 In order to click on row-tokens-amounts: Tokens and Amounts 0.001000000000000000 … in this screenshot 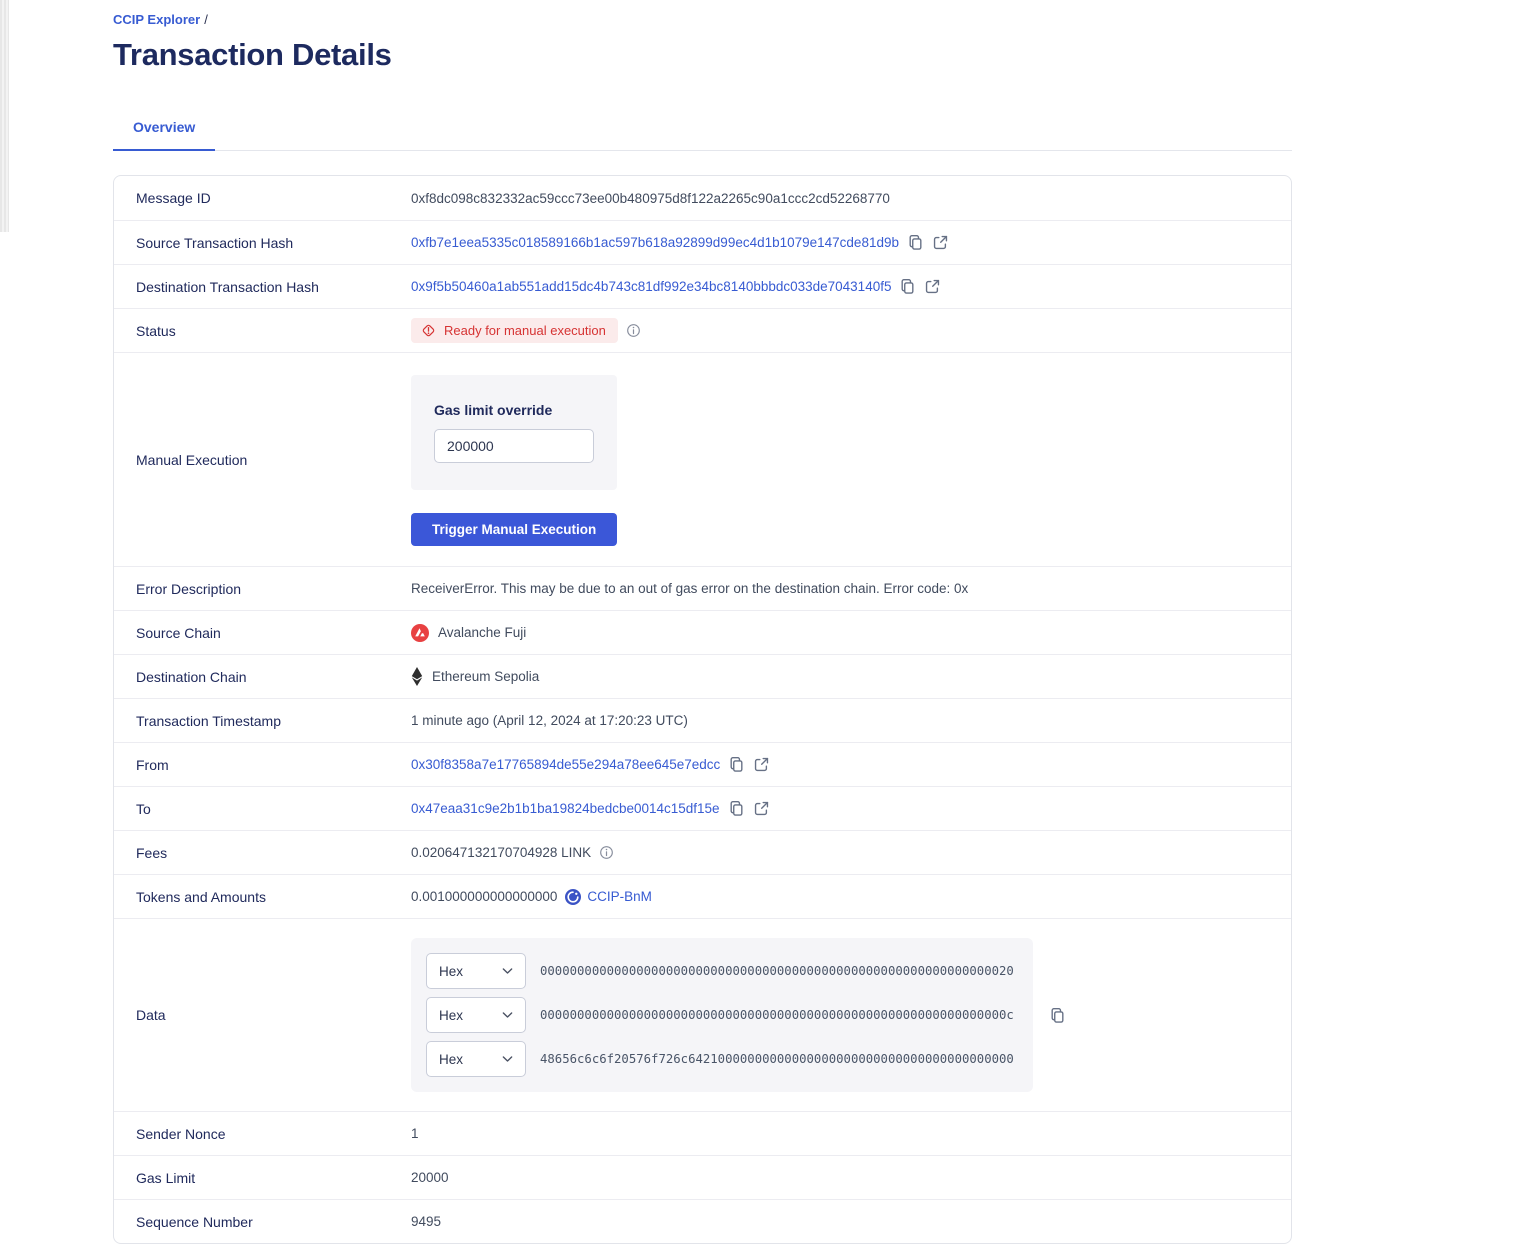, I will do `click(702, 896)`.